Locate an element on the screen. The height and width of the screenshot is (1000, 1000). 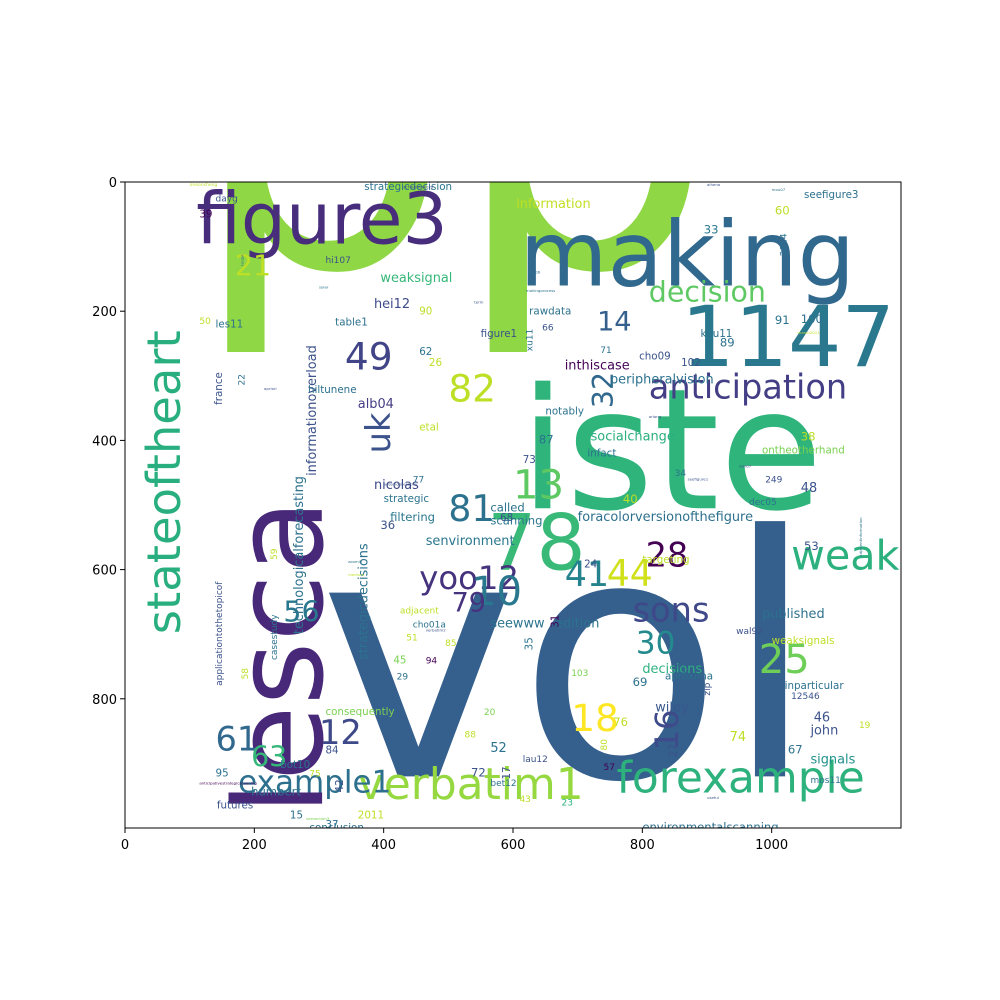
word-126: 80 is located at coordinates (605, 745).